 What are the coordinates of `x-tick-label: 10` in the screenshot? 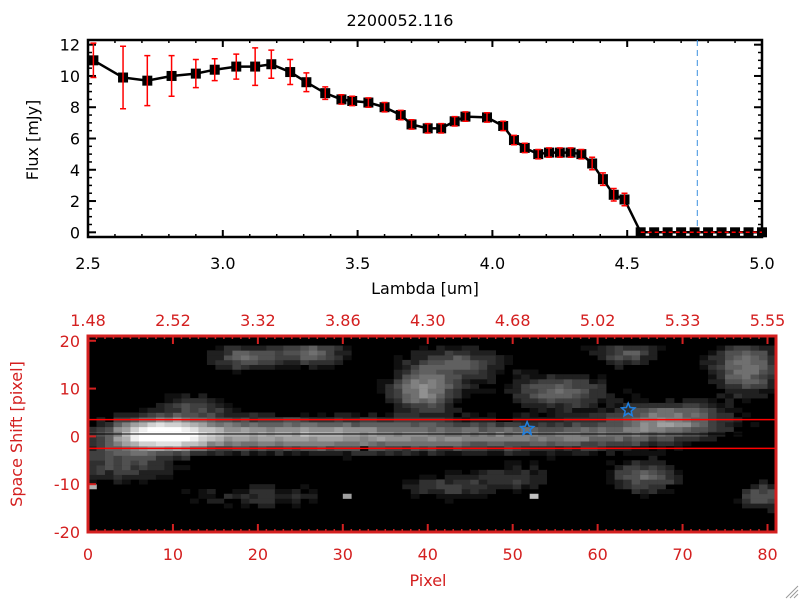 It's located at (173, 554).